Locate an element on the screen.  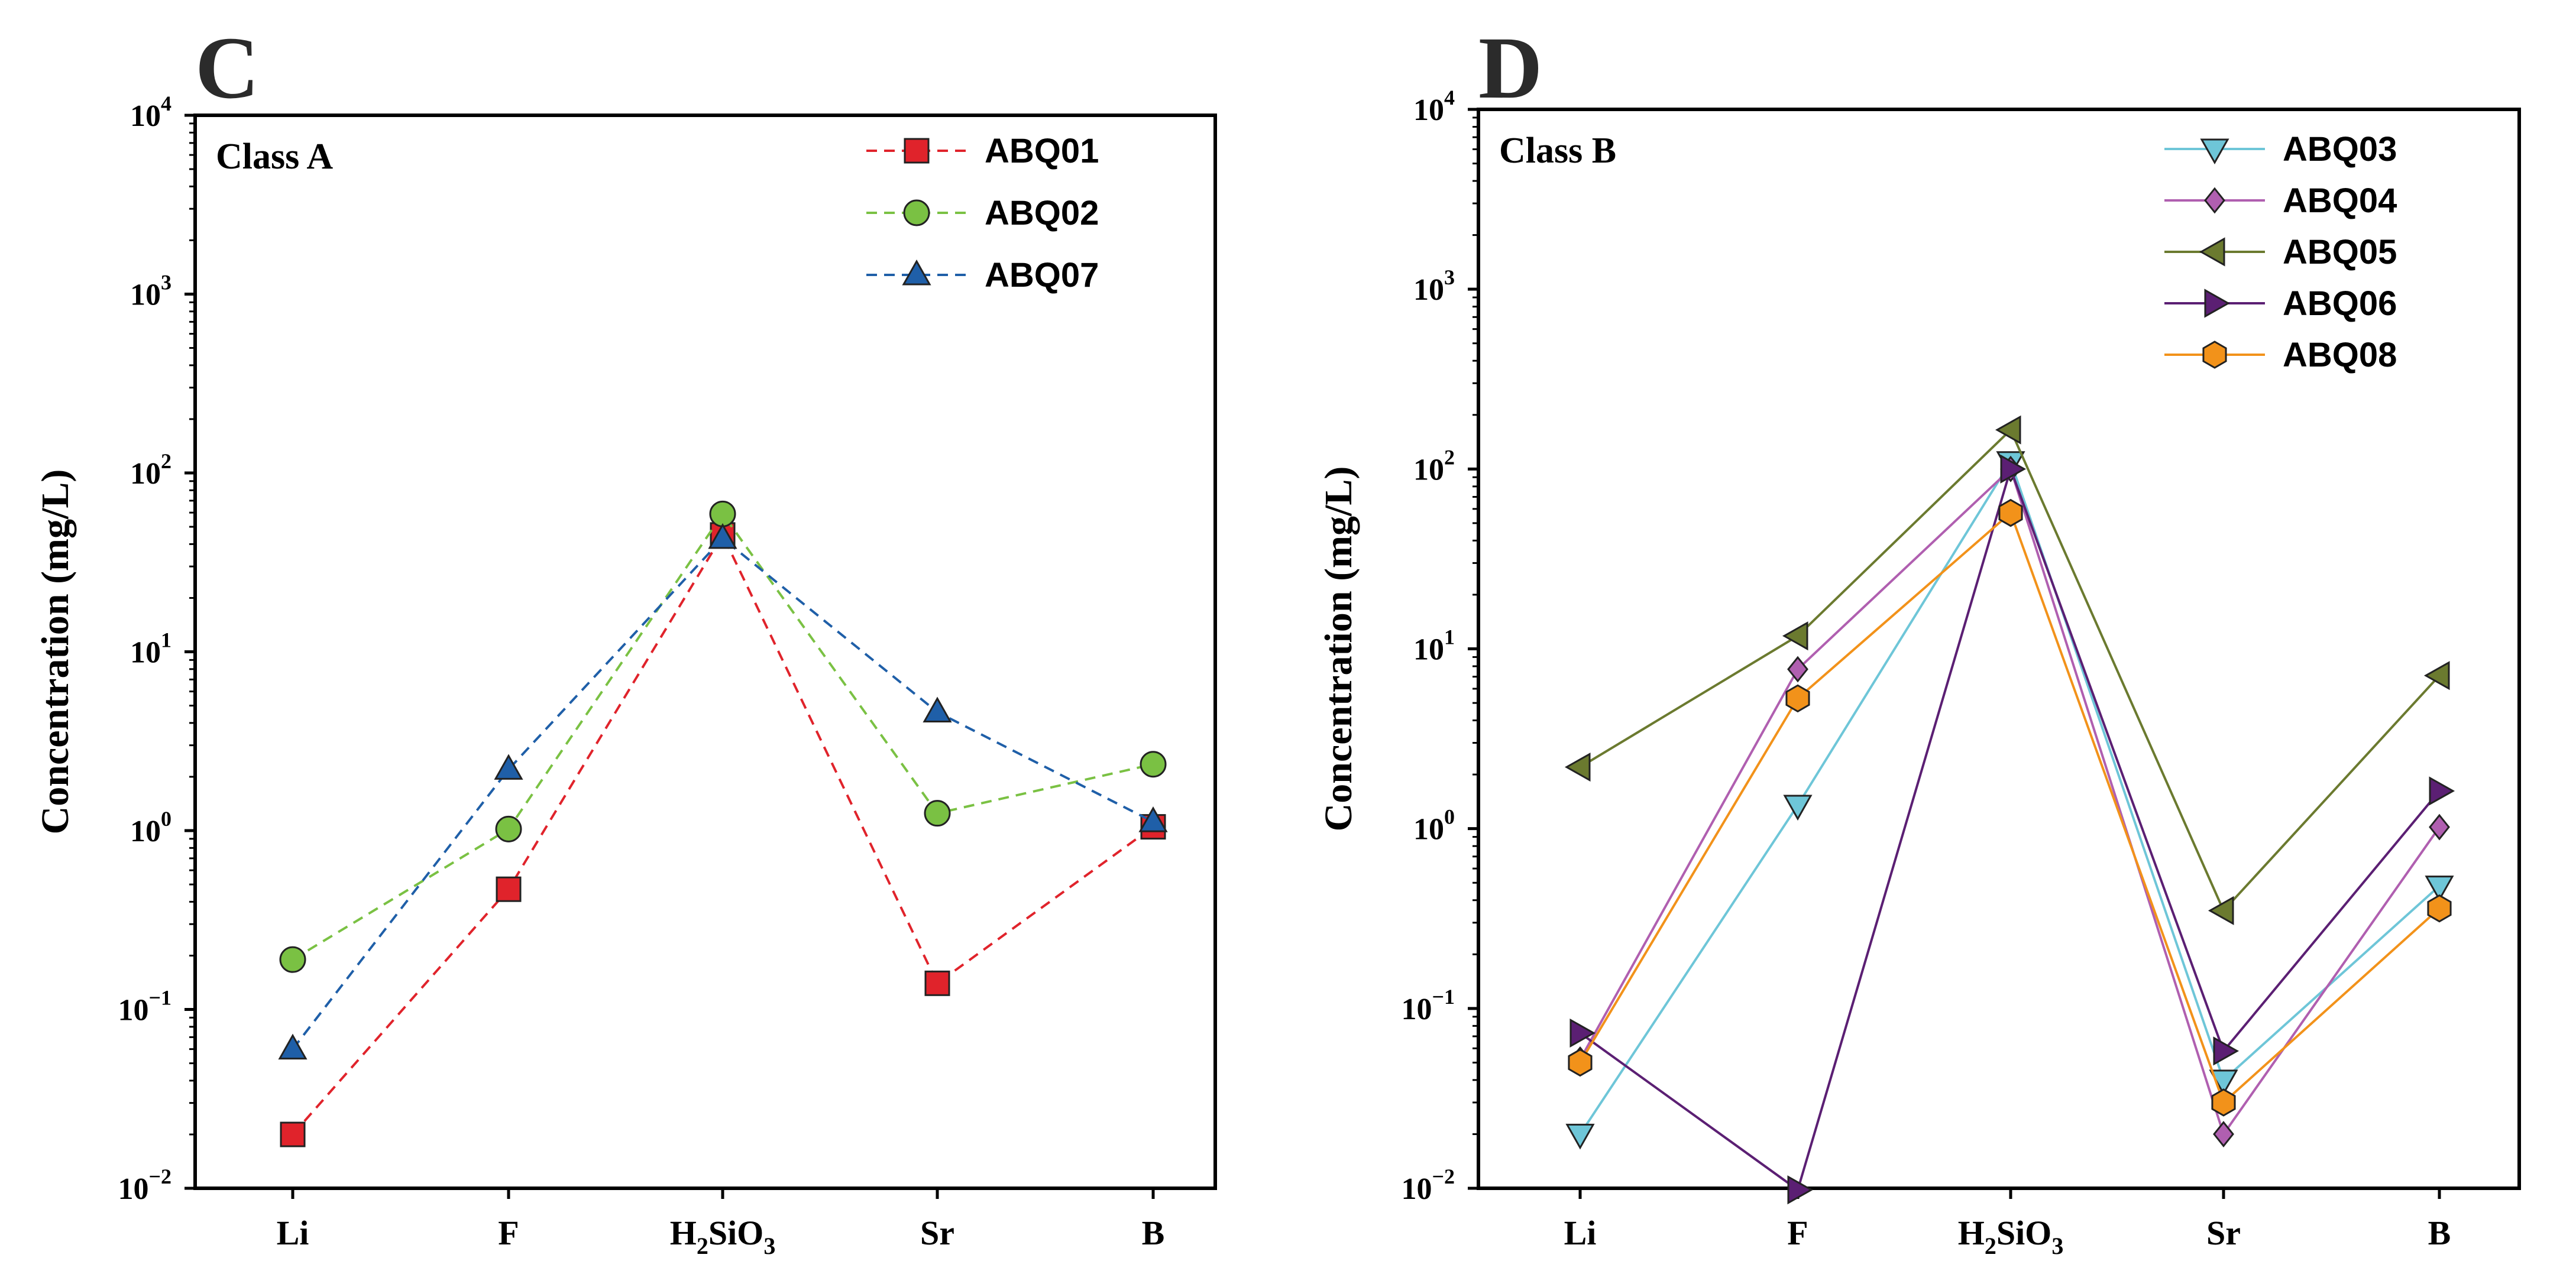
class-label: Class A is located at coordinates (274, 157).